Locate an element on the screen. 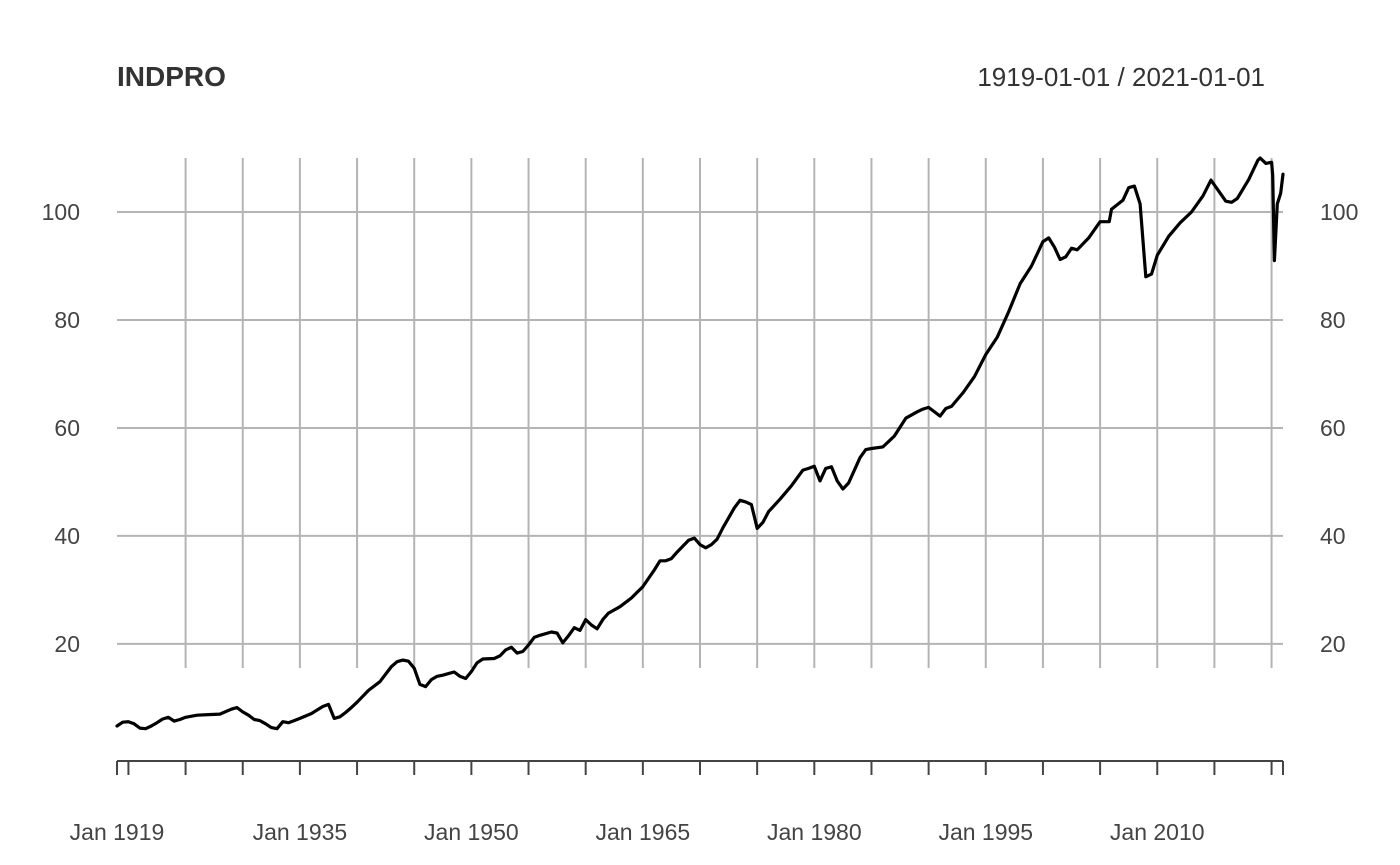 The width and height of the screenshot is (1400, 865). x-tick-label: Jan 1980 is located at coordinates (814, 832).